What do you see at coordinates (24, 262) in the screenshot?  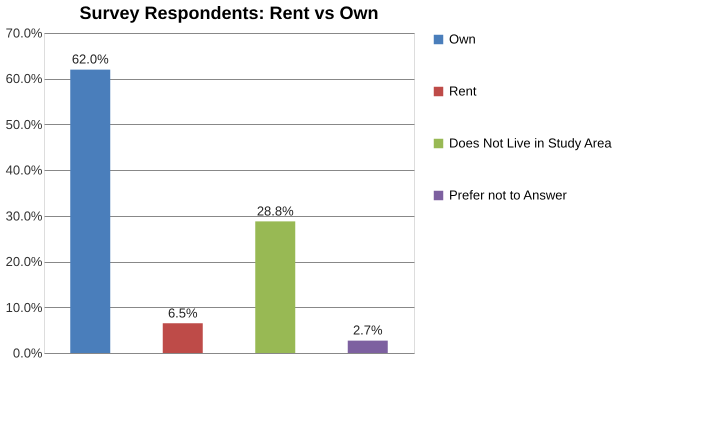 I see `y-tick-label: 20.0%` at bounding box center [24, 262].